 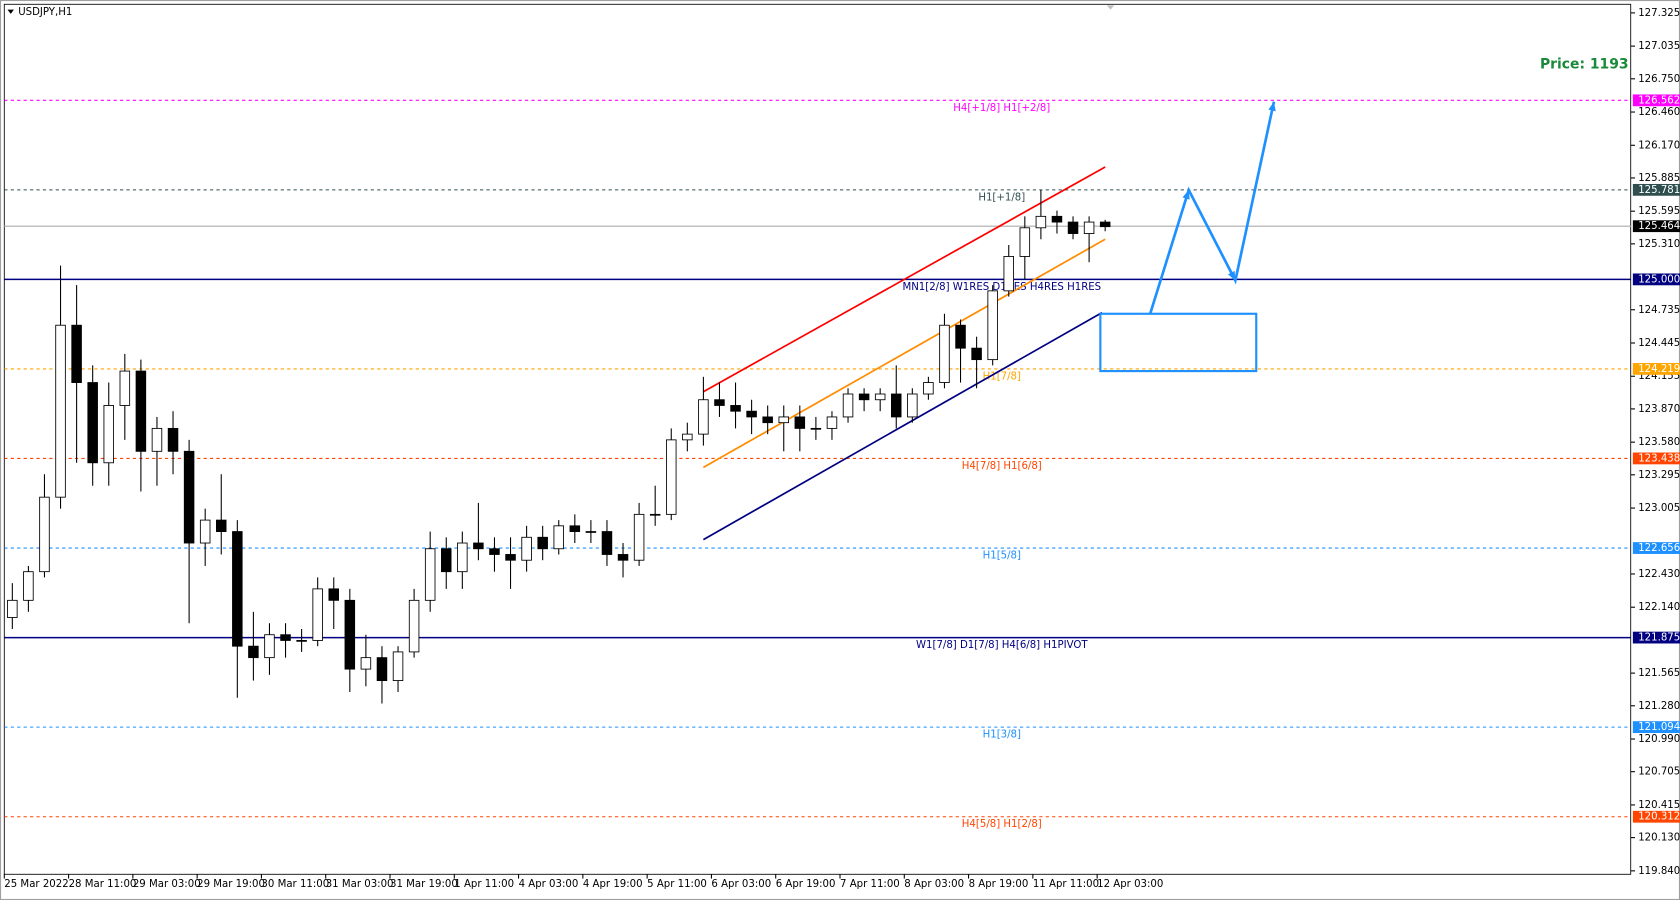 I want to click on y-tick-label: 124.445, so click(x=1659, y=343).